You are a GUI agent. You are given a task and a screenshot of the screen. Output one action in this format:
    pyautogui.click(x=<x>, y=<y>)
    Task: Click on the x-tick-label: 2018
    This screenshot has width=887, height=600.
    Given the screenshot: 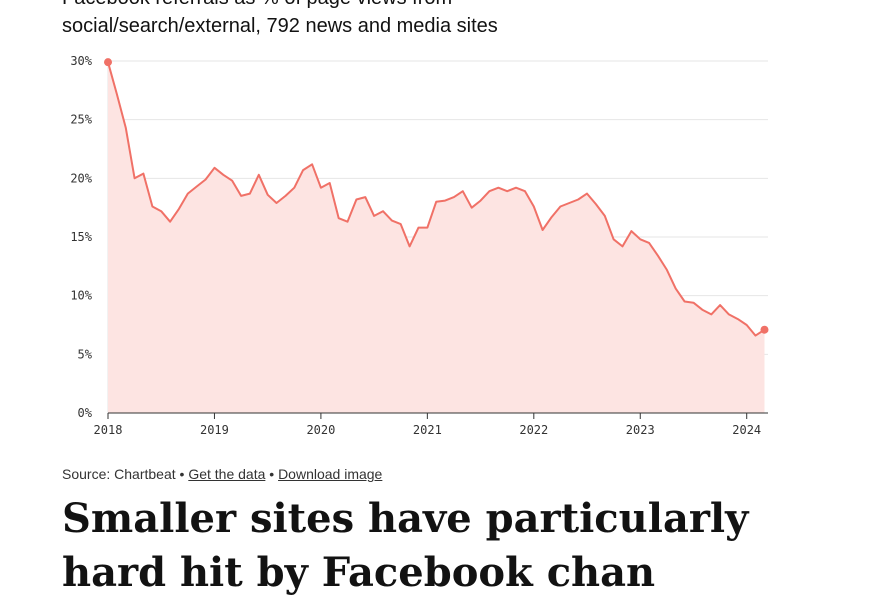 What is the action you would take?
    pyautogui.click(x=108, y=430)
    